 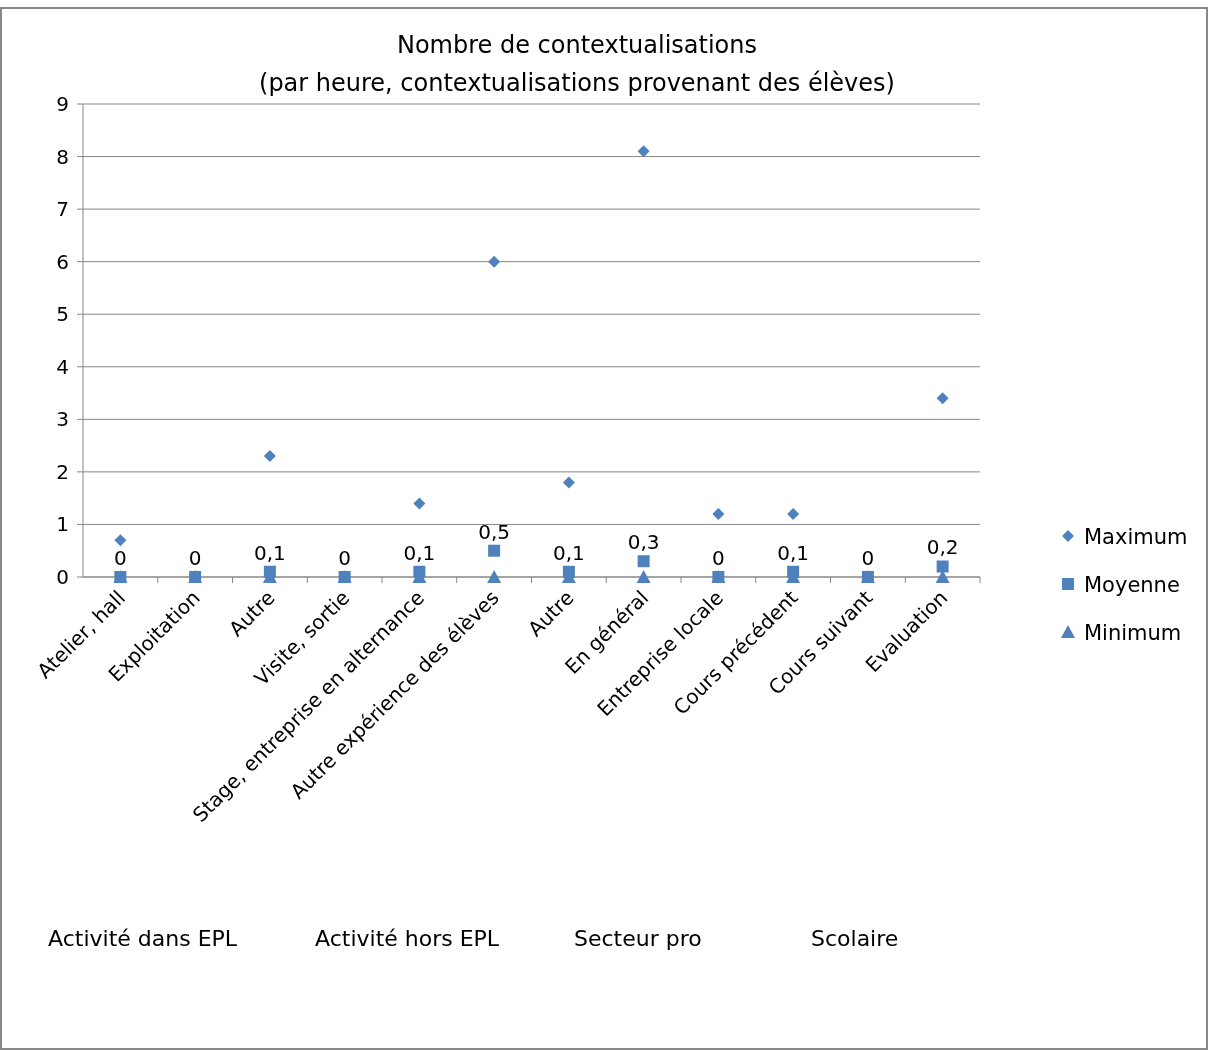 I want to click on legend-label: Moyenne, so click(x=1132, y=585).